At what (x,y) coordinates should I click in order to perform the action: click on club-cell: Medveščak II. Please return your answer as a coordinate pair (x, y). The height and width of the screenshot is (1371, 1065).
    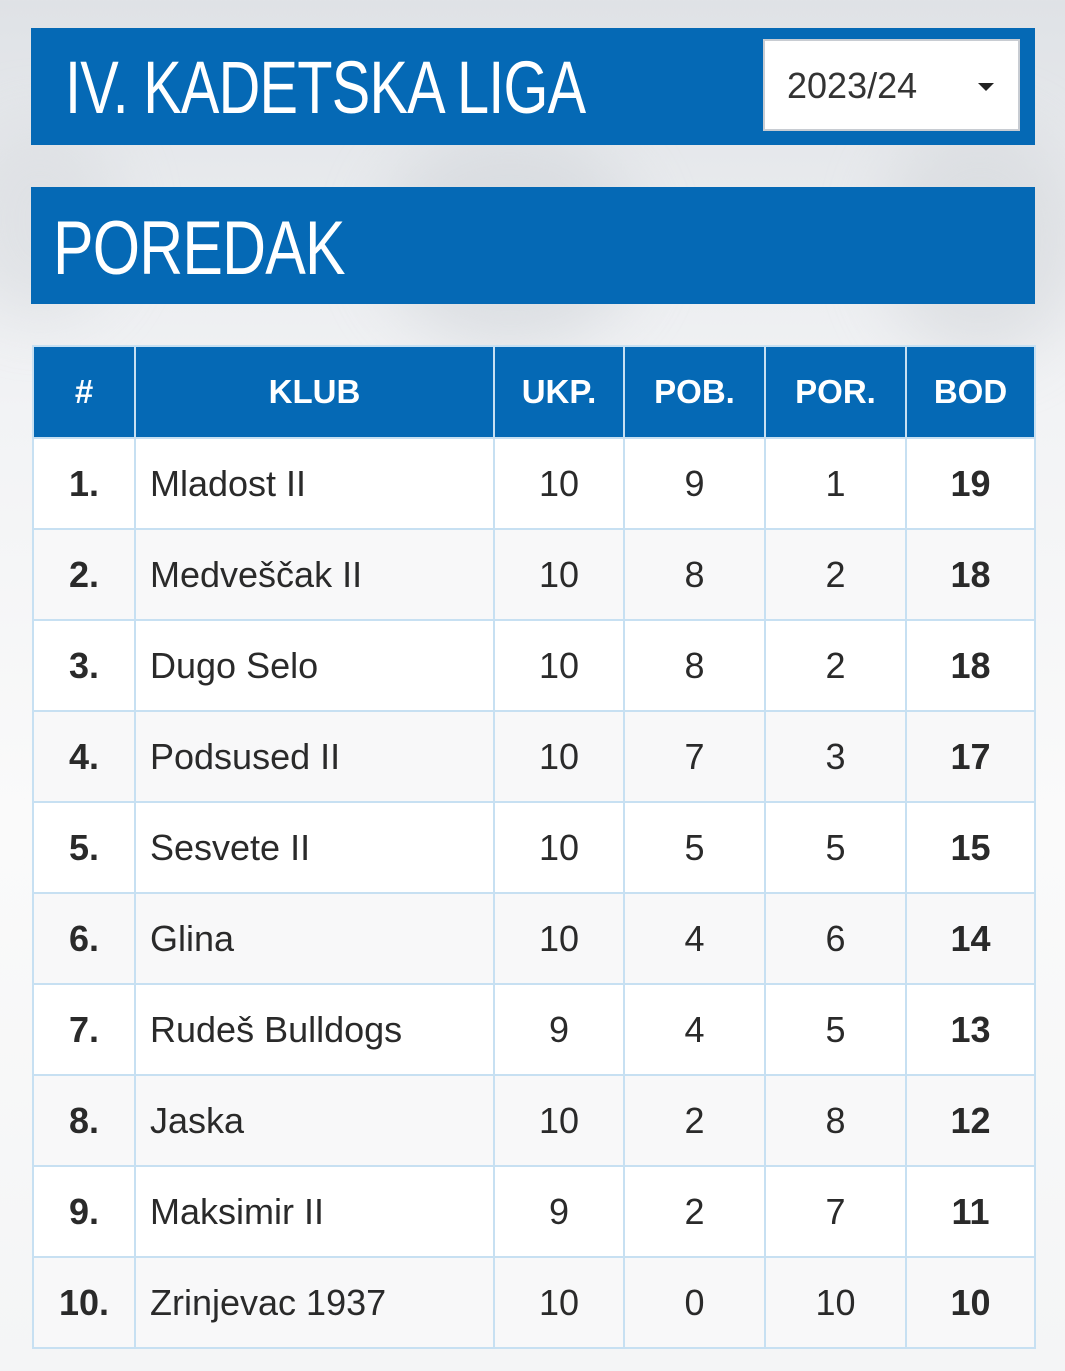
    Looking at the image, I should click on (314, 574).